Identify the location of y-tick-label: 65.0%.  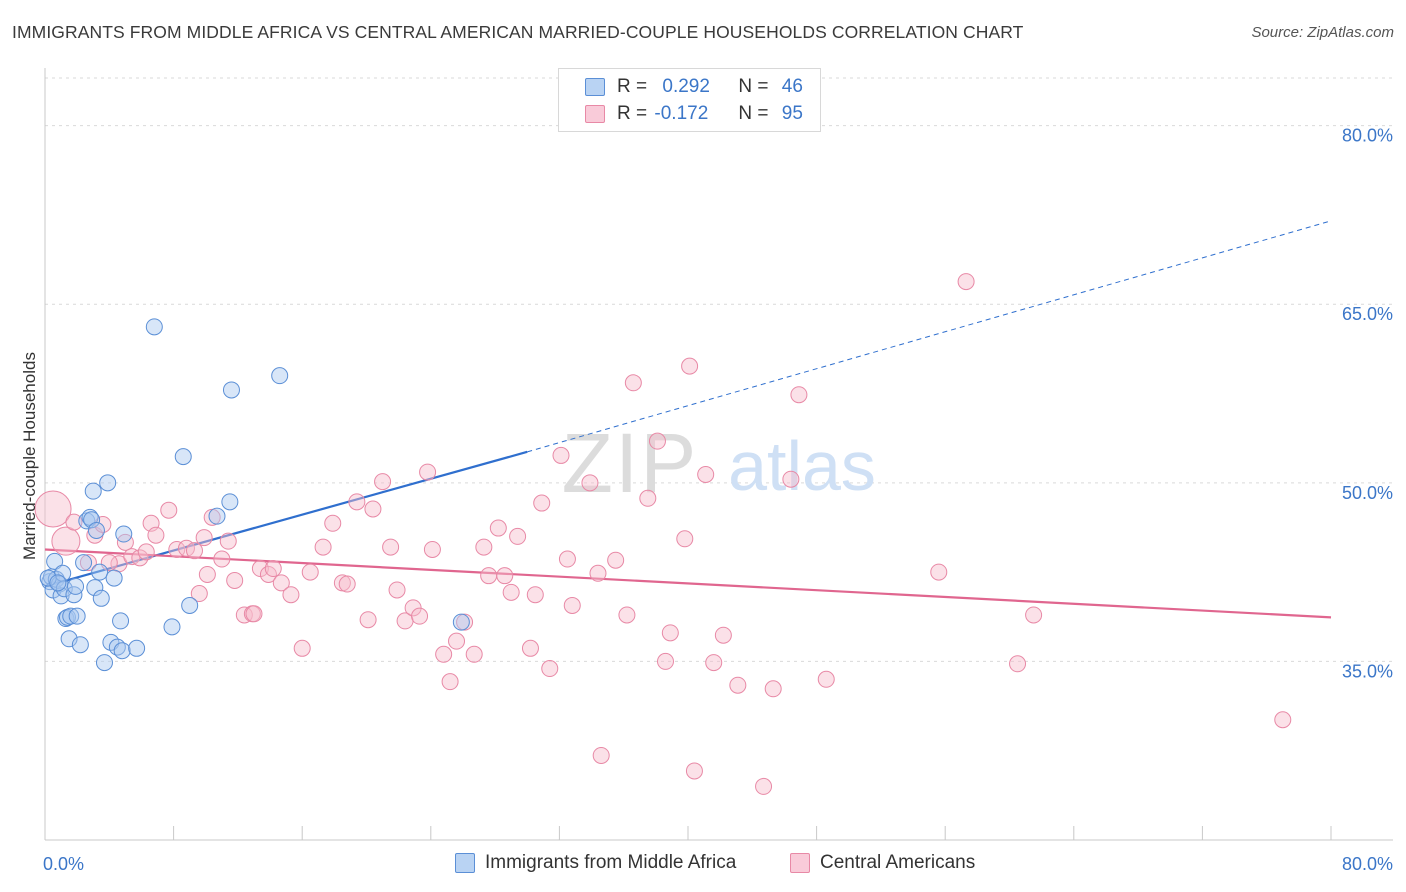
(1367, 314).